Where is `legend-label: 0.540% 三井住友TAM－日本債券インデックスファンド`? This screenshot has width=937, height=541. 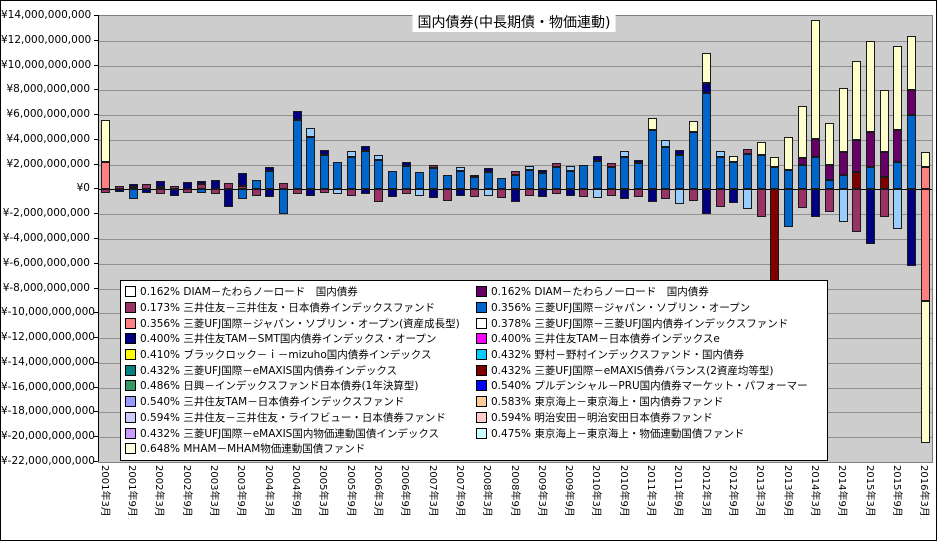 legend-label: 0.540% 三井住友TAM－日本債券インデックスファンド is located at coordinates (272, 402).